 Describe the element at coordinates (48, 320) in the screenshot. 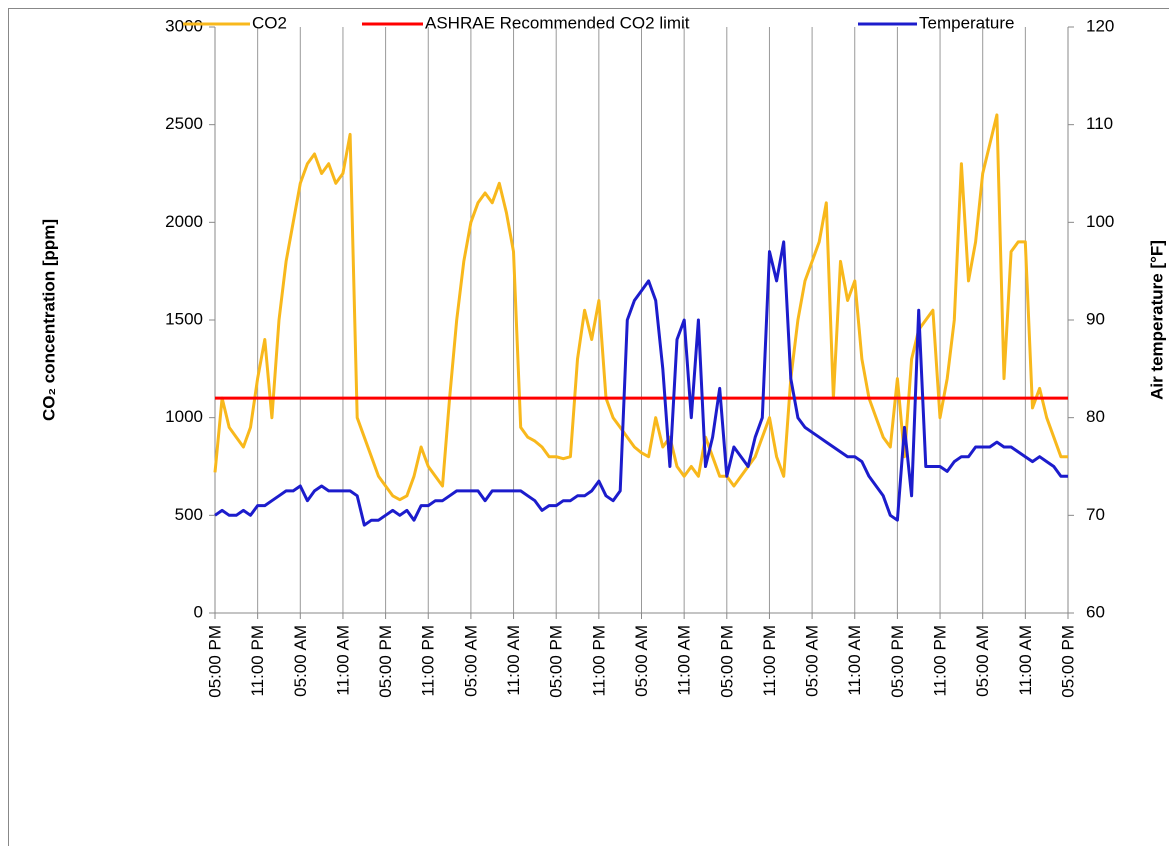

I see `y-axis-title: CO₂ concentration [ppm]` at that location.